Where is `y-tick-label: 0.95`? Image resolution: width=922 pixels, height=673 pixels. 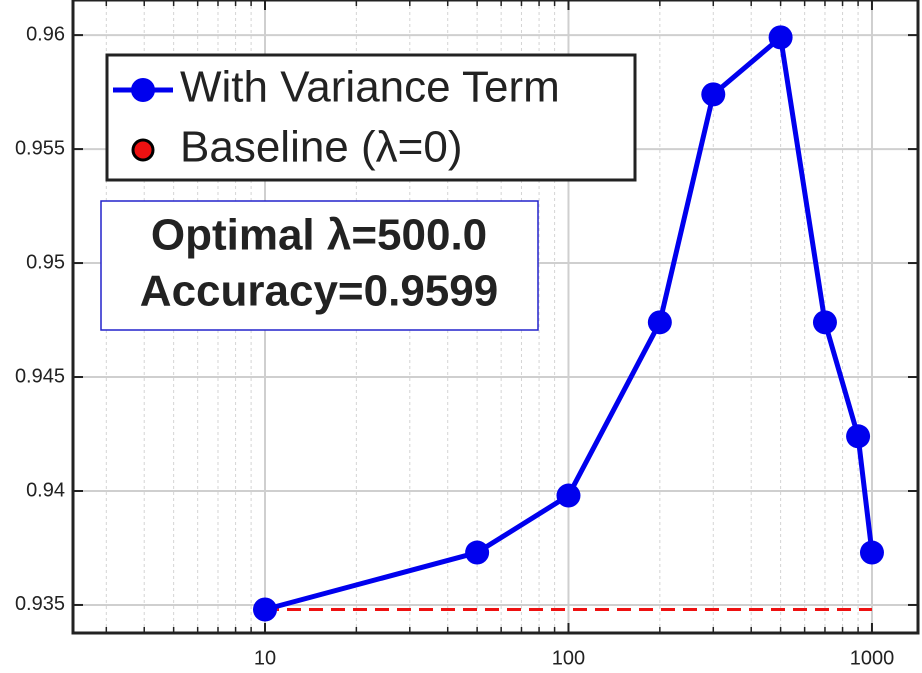 y-tick-label: 0.95 is located at coordinates (45, 262).